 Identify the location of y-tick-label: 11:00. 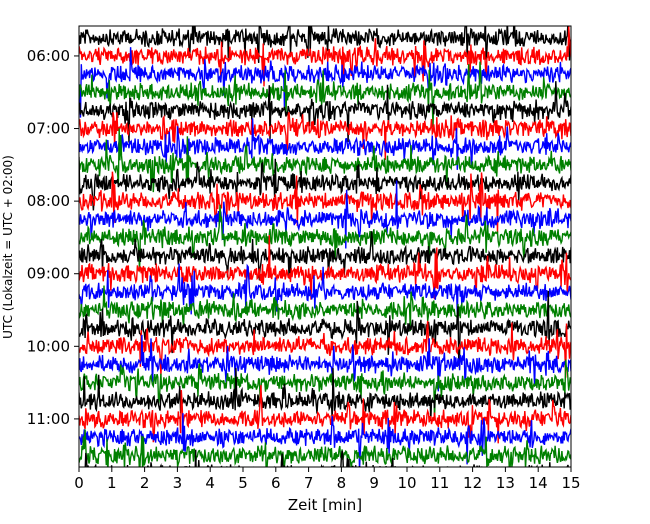
(48, 419).